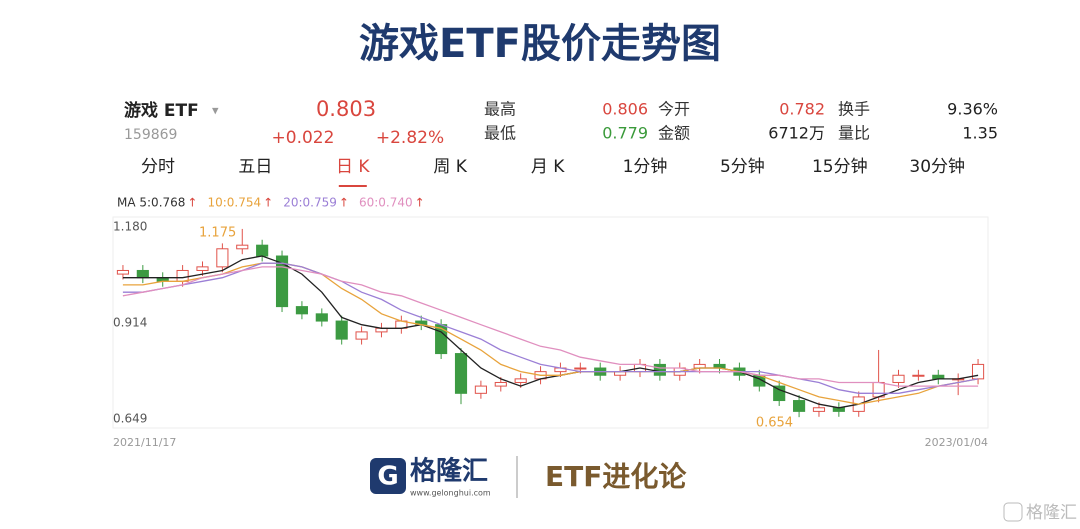  Describe the element at coordinates (303, 138) in the screenshot. I see `change: +0.022` at that location.